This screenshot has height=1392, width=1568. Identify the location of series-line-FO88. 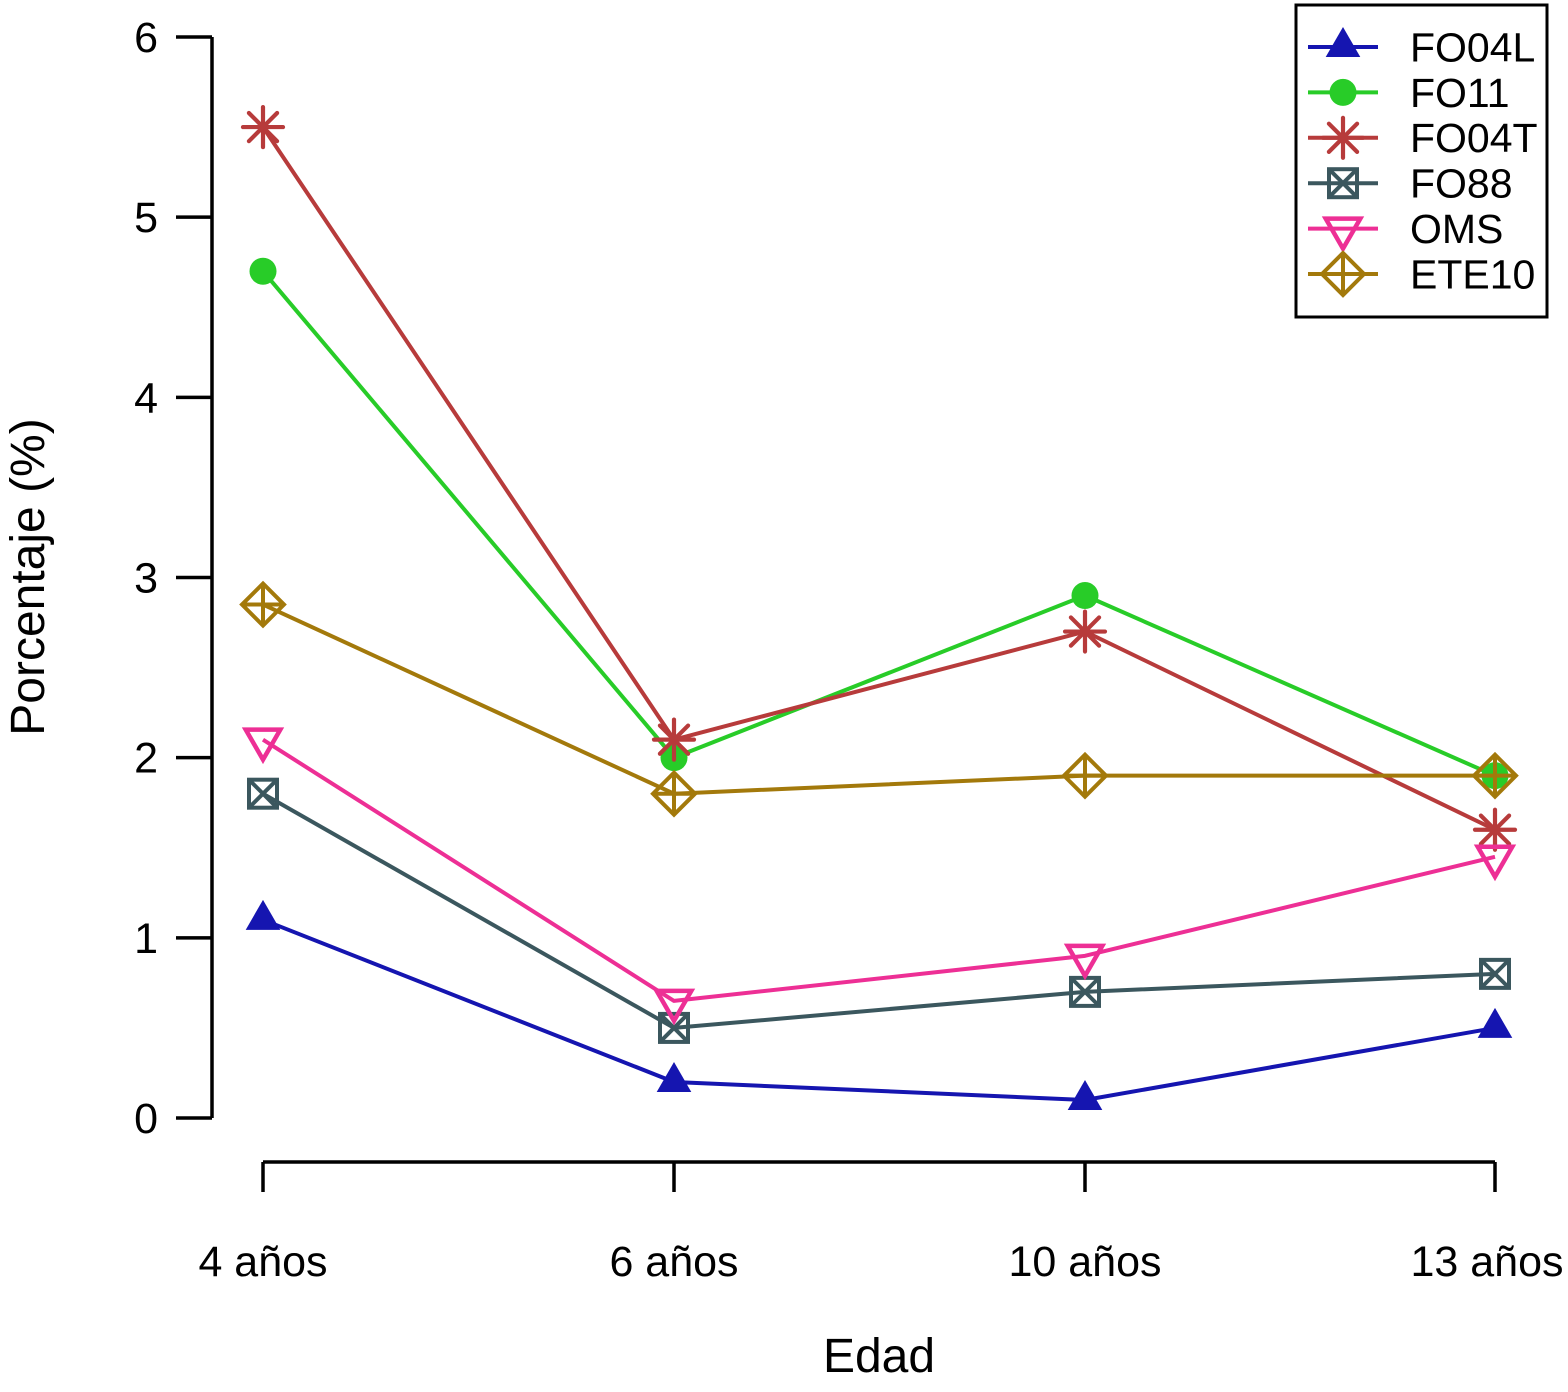
(879, 910).